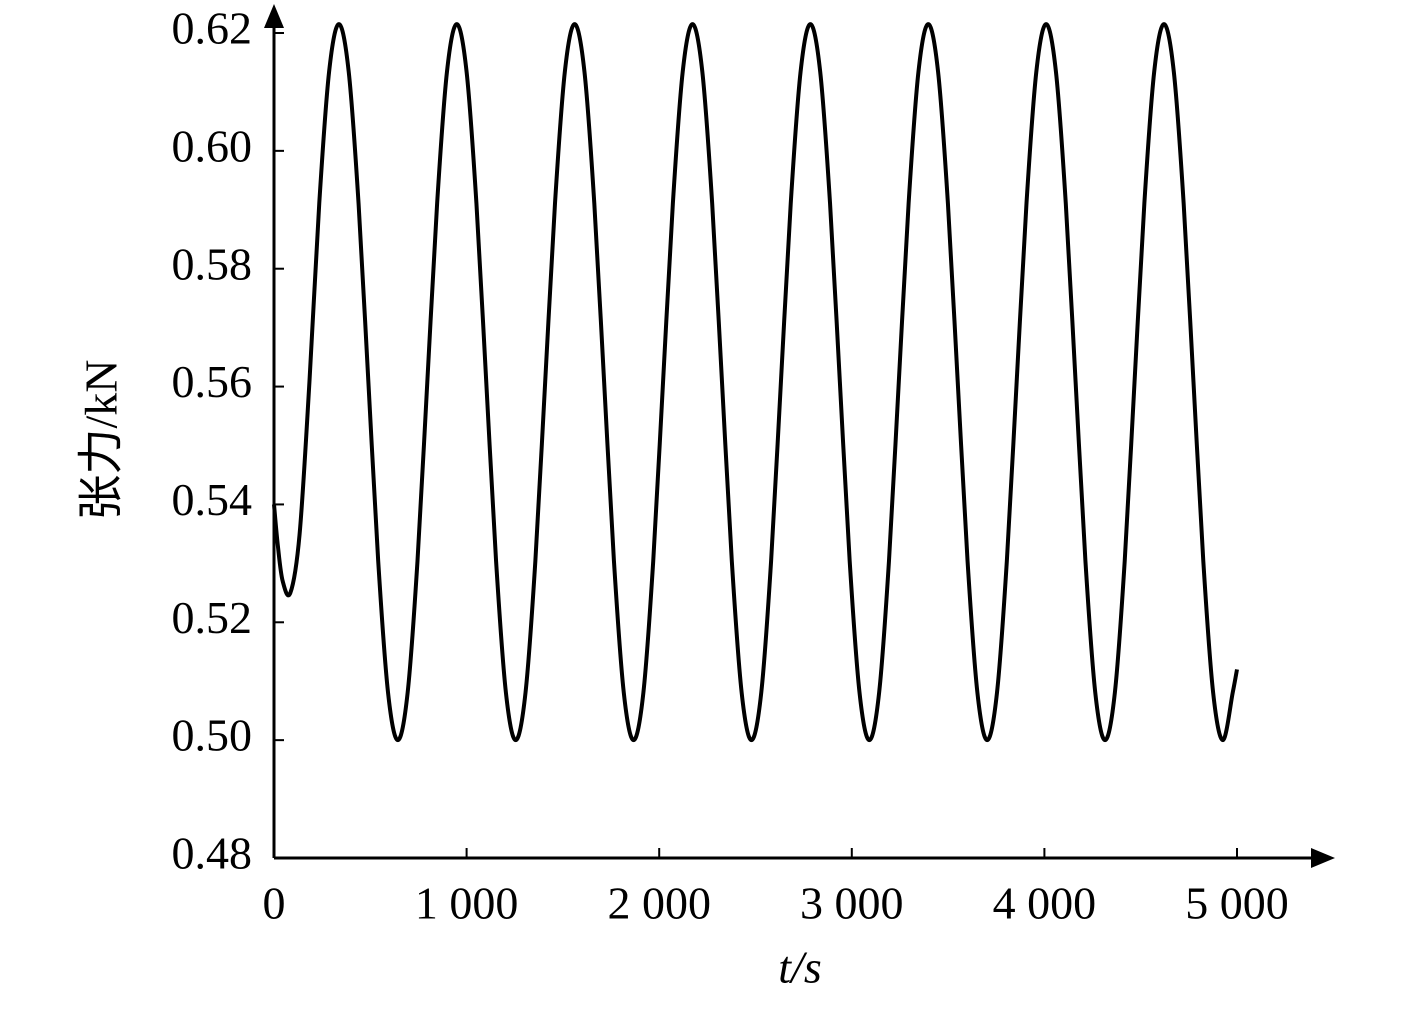  I want to click on y-tick-label: 0.54, so click(212, 499).